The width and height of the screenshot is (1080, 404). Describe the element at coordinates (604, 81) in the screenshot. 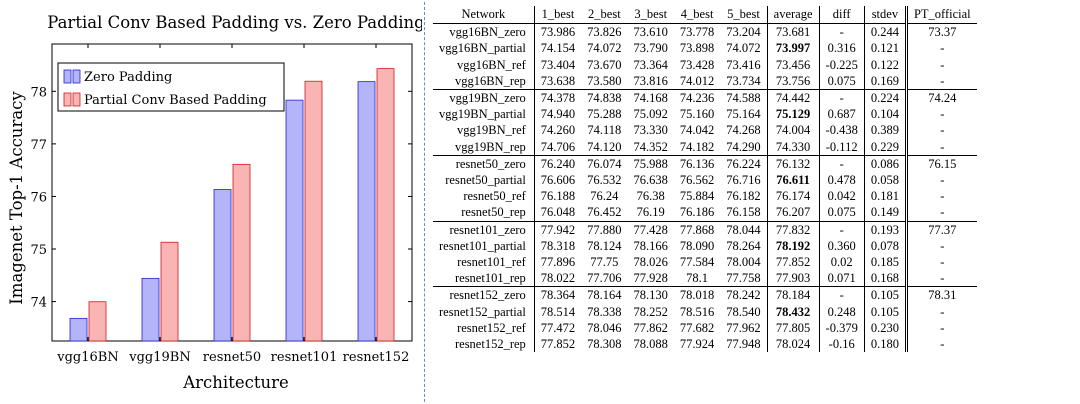

I see `value-cell: 73.580` at that location.